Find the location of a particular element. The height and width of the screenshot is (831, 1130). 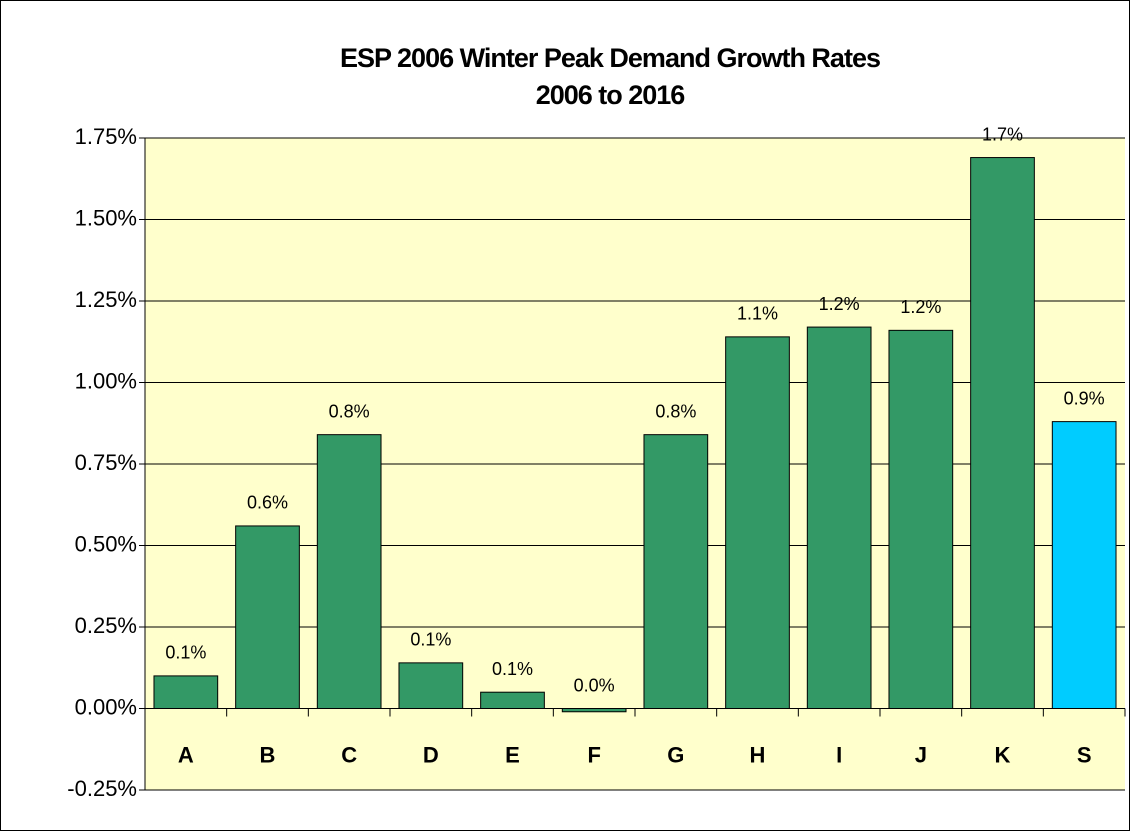

y-tick-label: 1.00% is located at coordinates (106, 380).